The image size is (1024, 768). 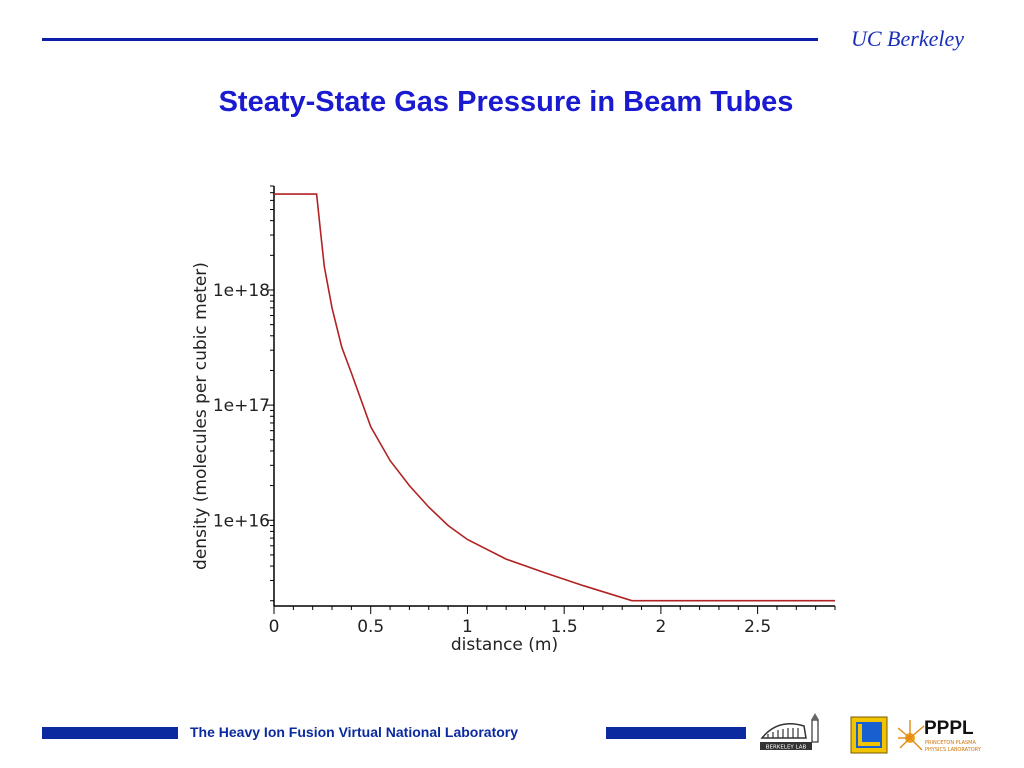 I want to click on pppl-sub-2: PHYSICS LABORATORY, so click(x=953, y=750).